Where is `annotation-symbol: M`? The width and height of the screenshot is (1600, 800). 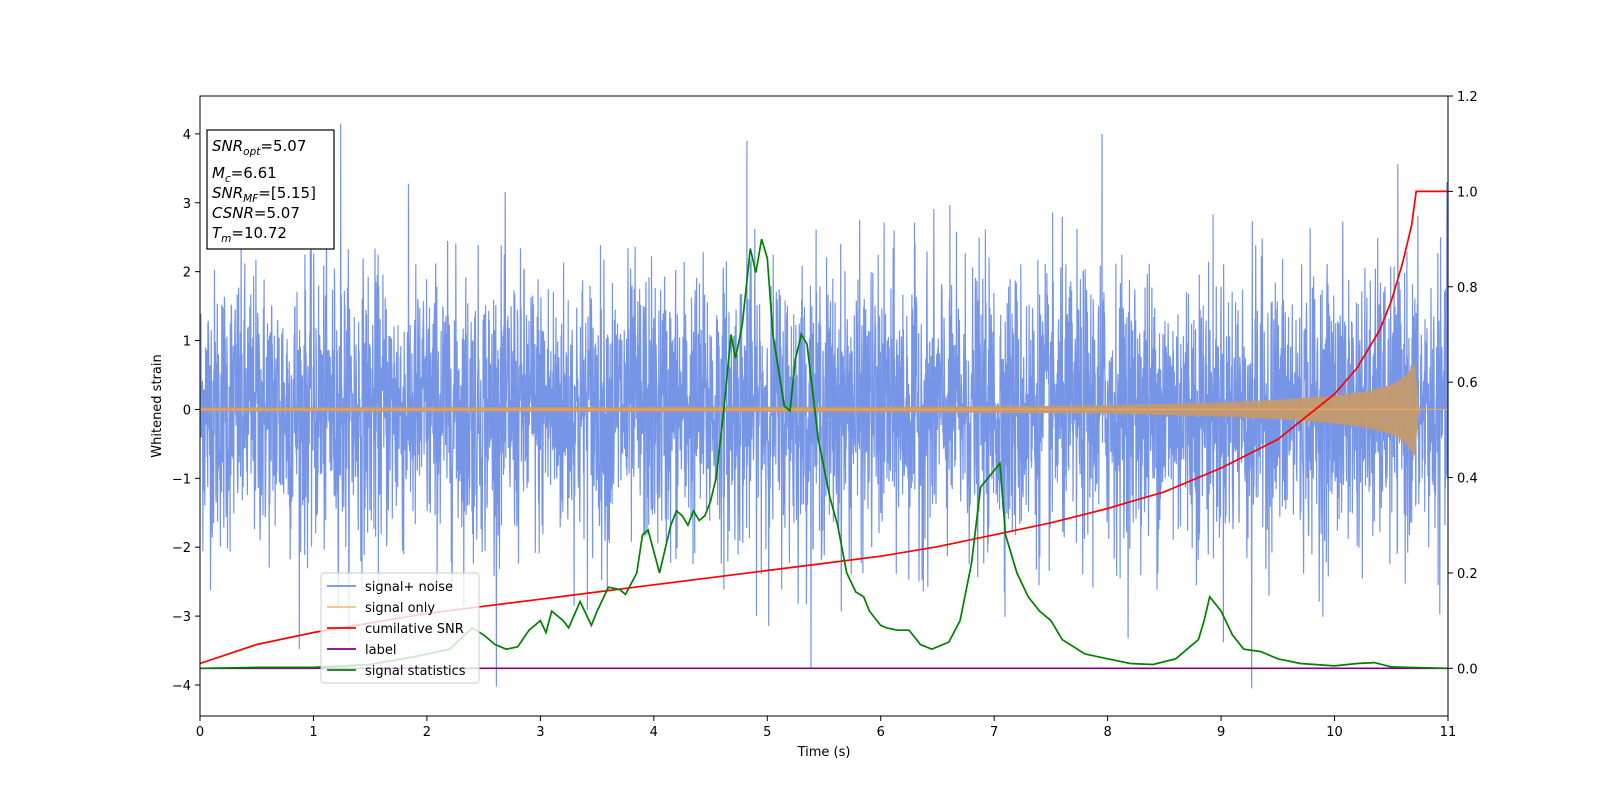
annotation-symbol: M is located at coordinates (218, 173).